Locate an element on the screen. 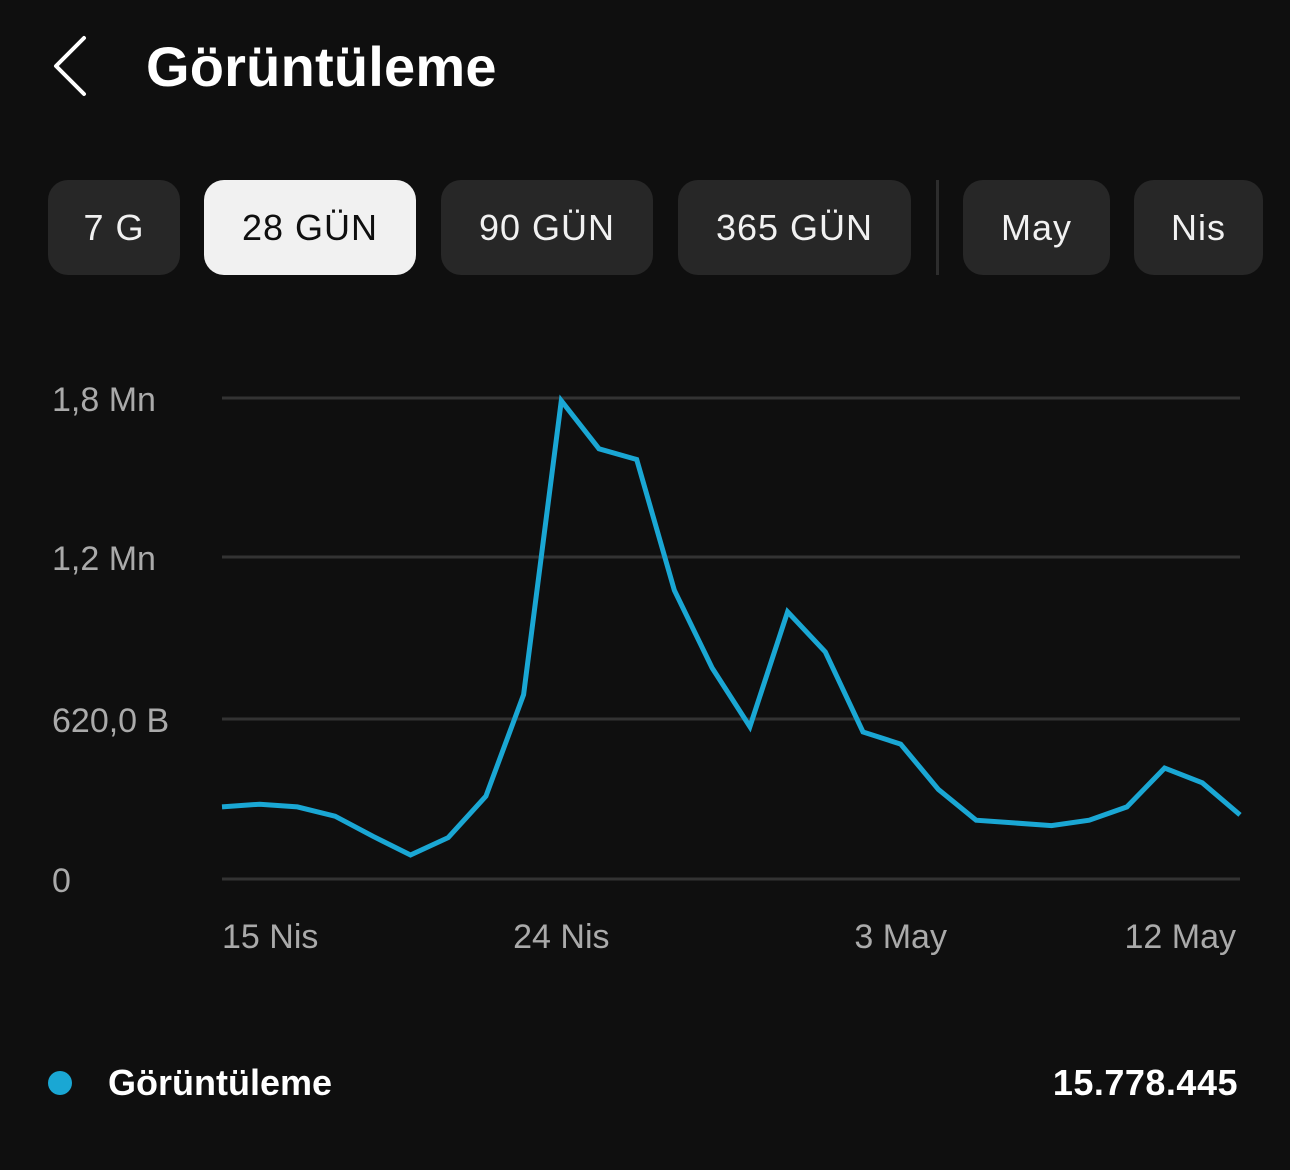 Image resolution: width=1290 pixels, height=1170 pixels. chip-may: May is located at coordinates (1036, 227).